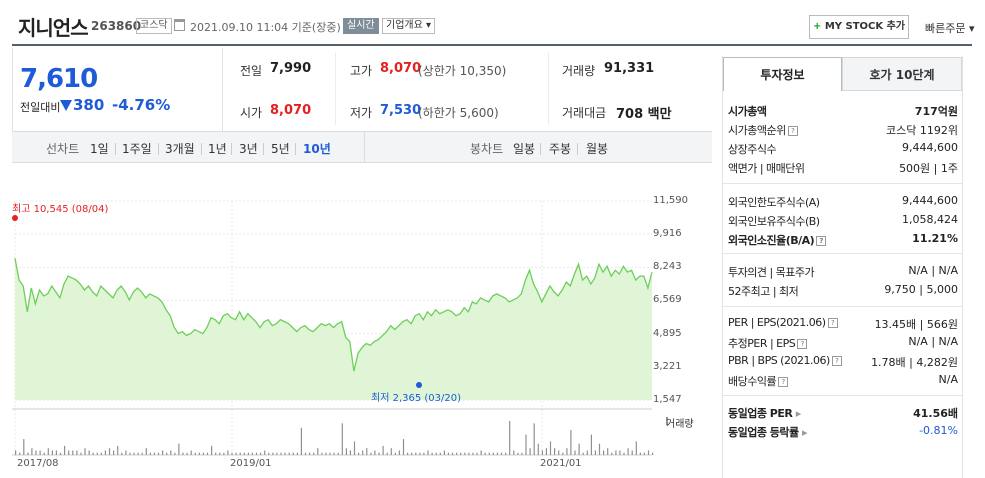 This screenshot has height=478, width=985. Describe the element at coordinates (843, 240) in the screenshot. I see `info-row: 외국인소진율(B/A)? 11.21%` at that location.